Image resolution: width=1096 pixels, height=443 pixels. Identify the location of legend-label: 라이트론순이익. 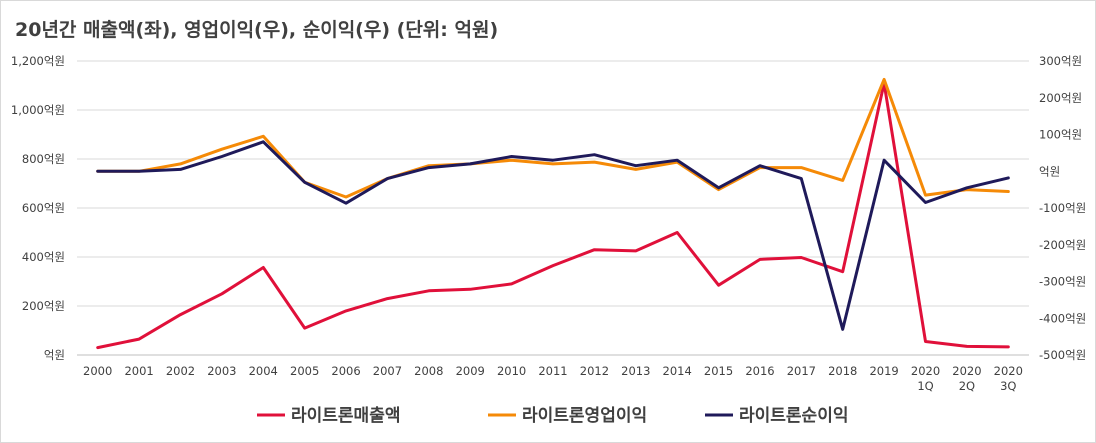
(793, 416).